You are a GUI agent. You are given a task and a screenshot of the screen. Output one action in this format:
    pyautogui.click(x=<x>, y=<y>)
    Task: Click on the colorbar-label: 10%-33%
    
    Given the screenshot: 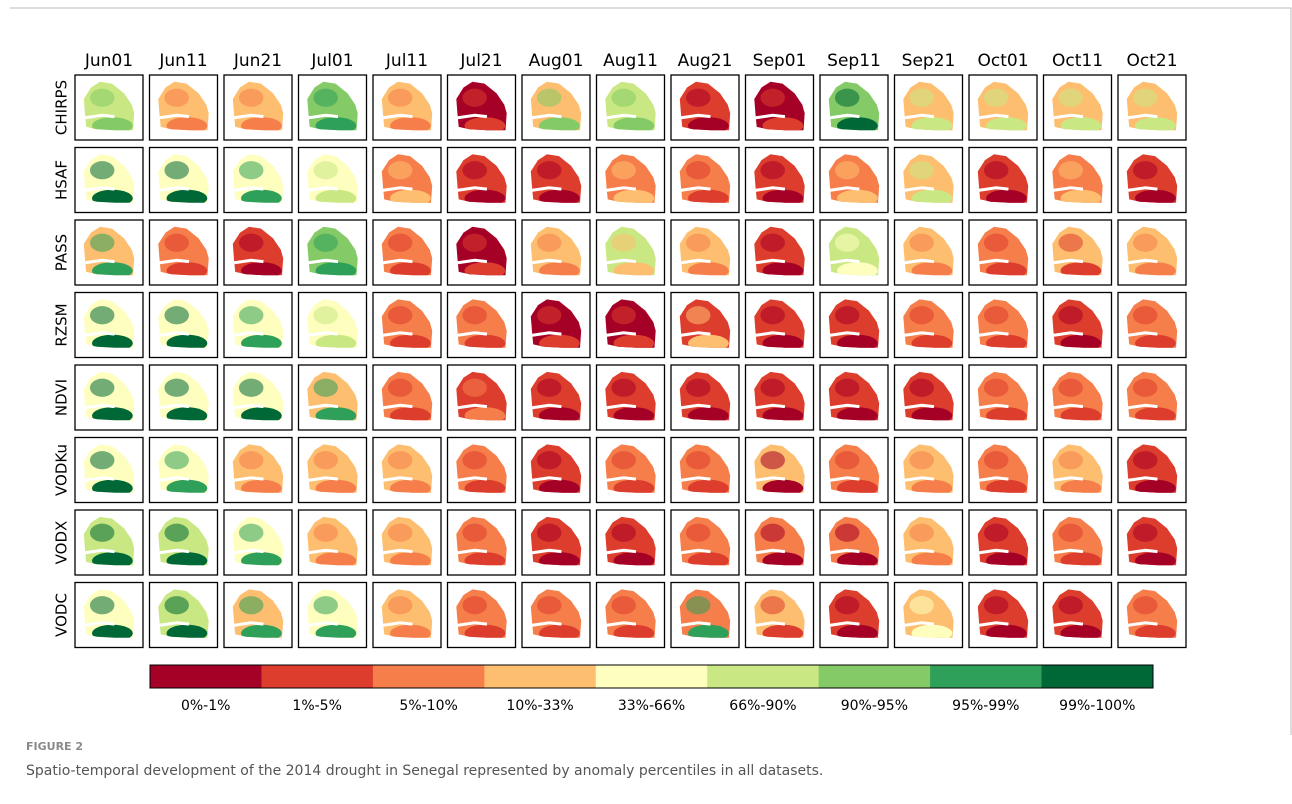 What is the action you would take?
    pyautogui.click(x=539, y=706)
    